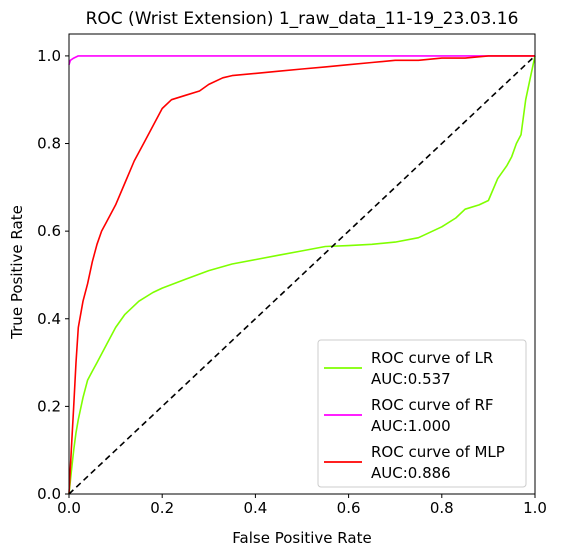 Image resolution: width=567 pixels, height=556 pixels. I want to click on y-tick-label: 0.6, so click(49, 231).